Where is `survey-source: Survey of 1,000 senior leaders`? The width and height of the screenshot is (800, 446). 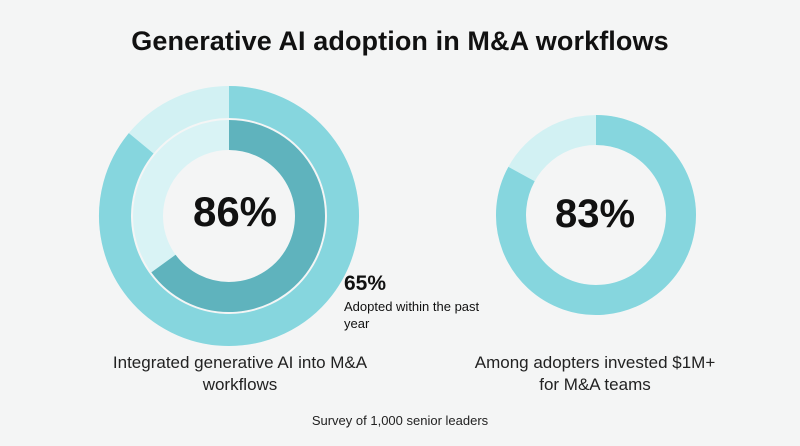 survey-source: Survey of 1,000 senior leaders is located at coordinates (400, 420).